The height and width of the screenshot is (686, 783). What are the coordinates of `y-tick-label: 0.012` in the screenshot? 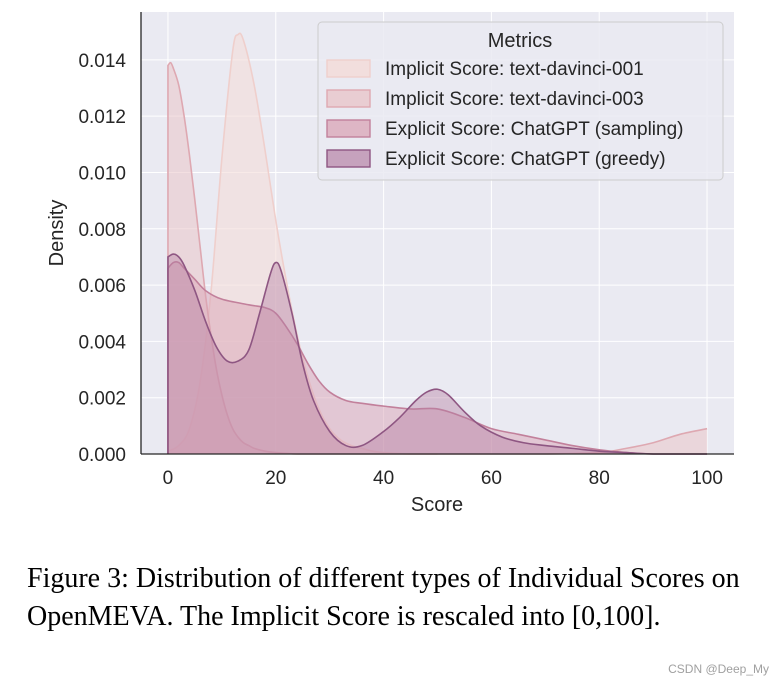 It's located at (102, 117).